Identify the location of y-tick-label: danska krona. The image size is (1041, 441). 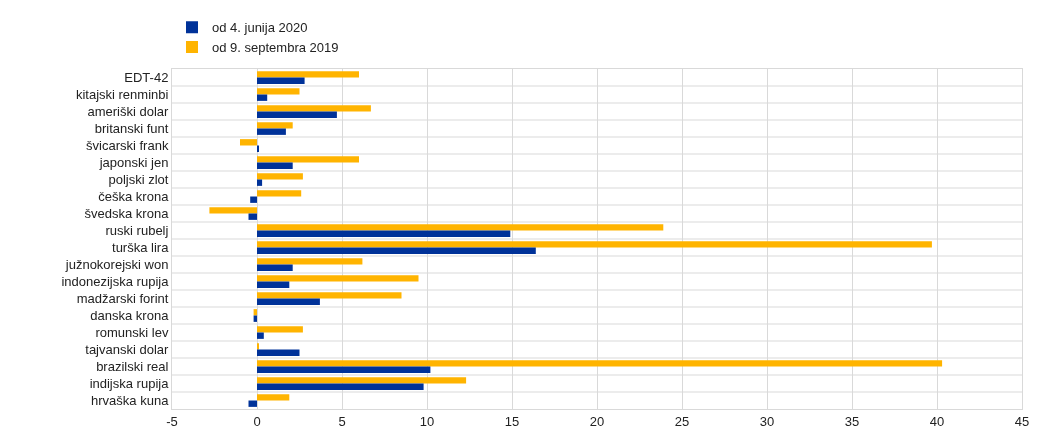
(130, 316).